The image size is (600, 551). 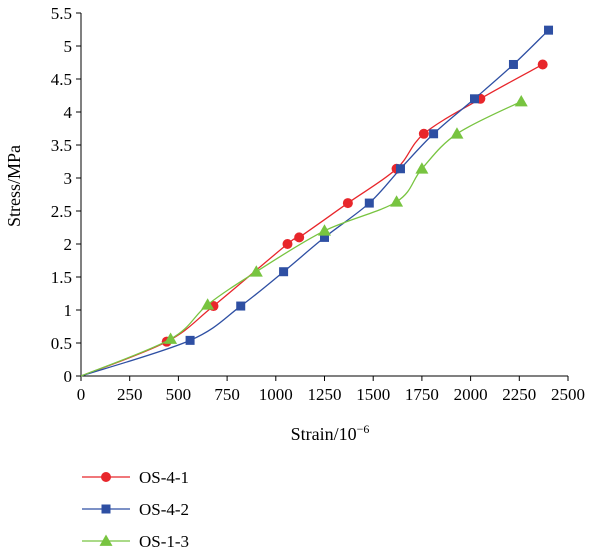 What do you see at coordinates (130, 394) in the screenshot?
I see `x-tick-label: 250` at bounding box center [130, 394].